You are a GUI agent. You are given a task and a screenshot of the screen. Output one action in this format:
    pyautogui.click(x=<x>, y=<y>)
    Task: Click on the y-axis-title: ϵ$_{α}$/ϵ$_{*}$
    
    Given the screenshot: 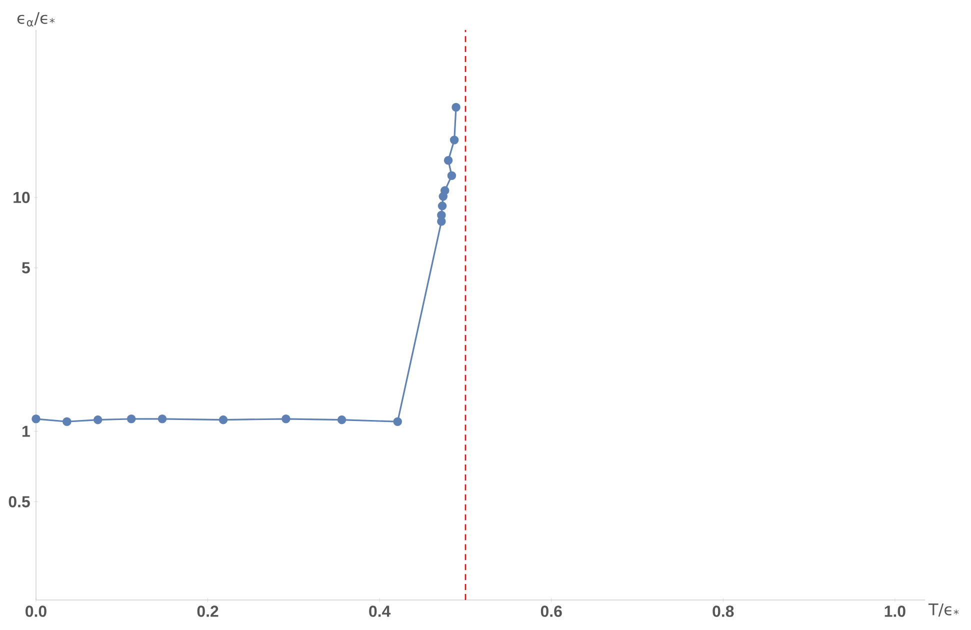 What is the action you would take?
    pyautogui.click(x=36, y=19)
    